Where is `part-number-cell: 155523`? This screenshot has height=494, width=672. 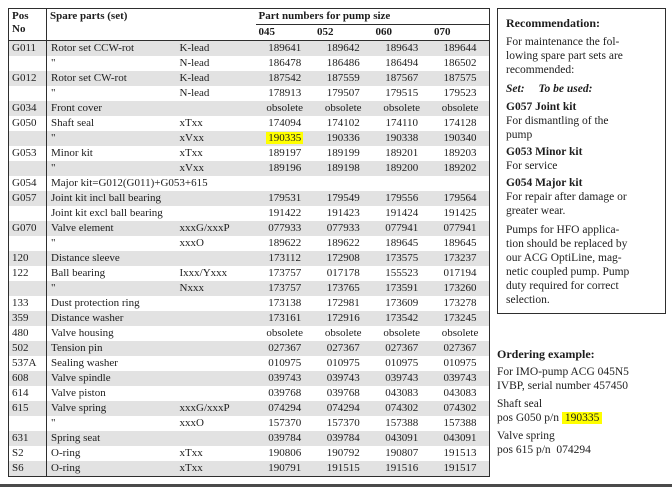 part-number-cell: 155523 is located at coordinates (402, 273).